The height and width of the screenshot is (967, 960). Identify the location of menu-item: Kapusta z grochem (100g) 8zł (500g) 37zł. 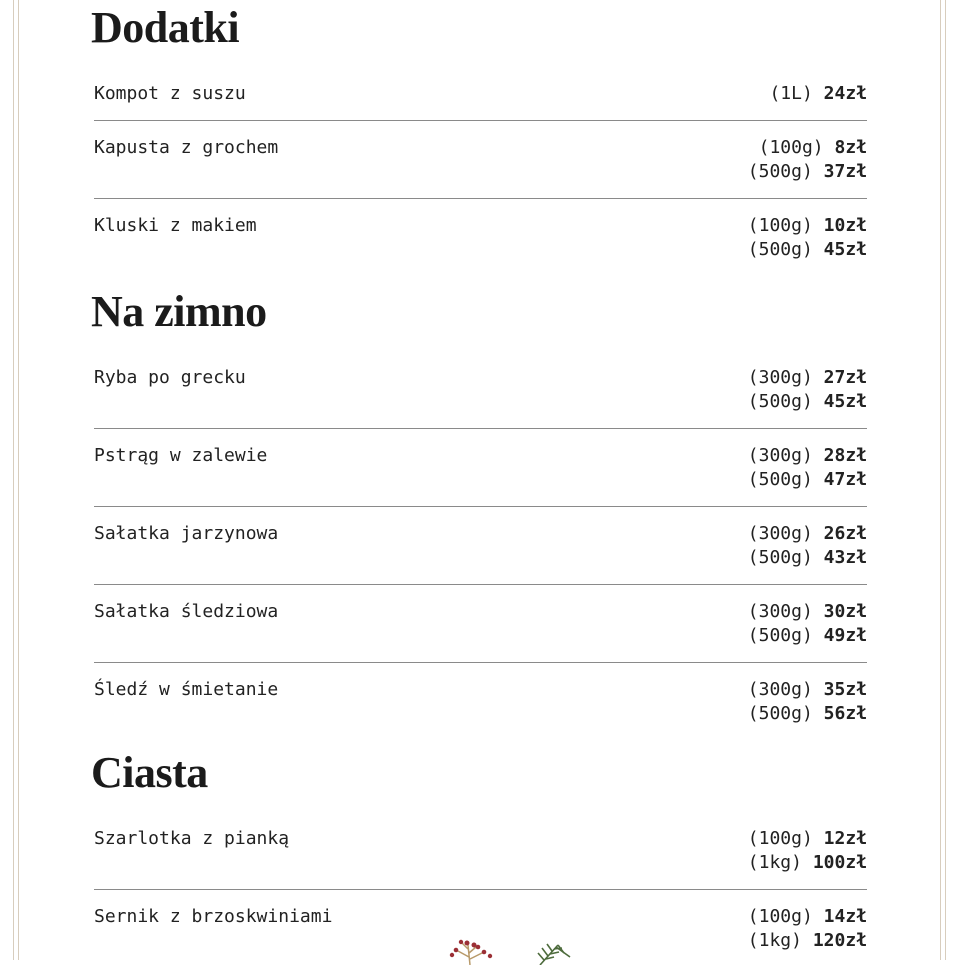
(480, 160).